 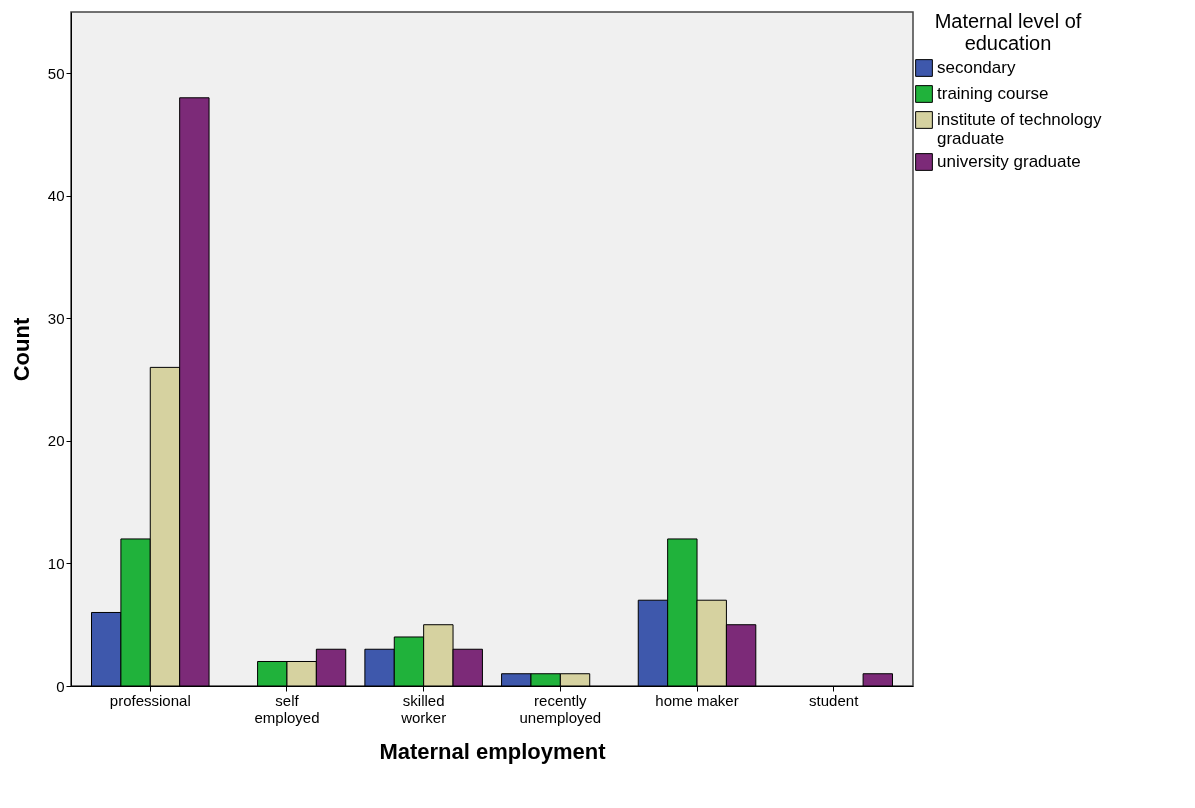 I want to click on y-tick-label: 40, so click(x=56, y=196).